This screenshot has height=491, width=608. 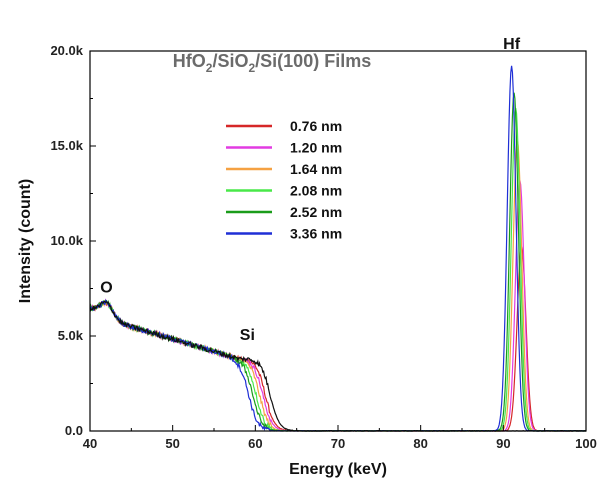 What do you see at coordinates (316, 234) in the screenshot?
I see `legend-label: 3.36 nm` at bounding box center [316, 234].